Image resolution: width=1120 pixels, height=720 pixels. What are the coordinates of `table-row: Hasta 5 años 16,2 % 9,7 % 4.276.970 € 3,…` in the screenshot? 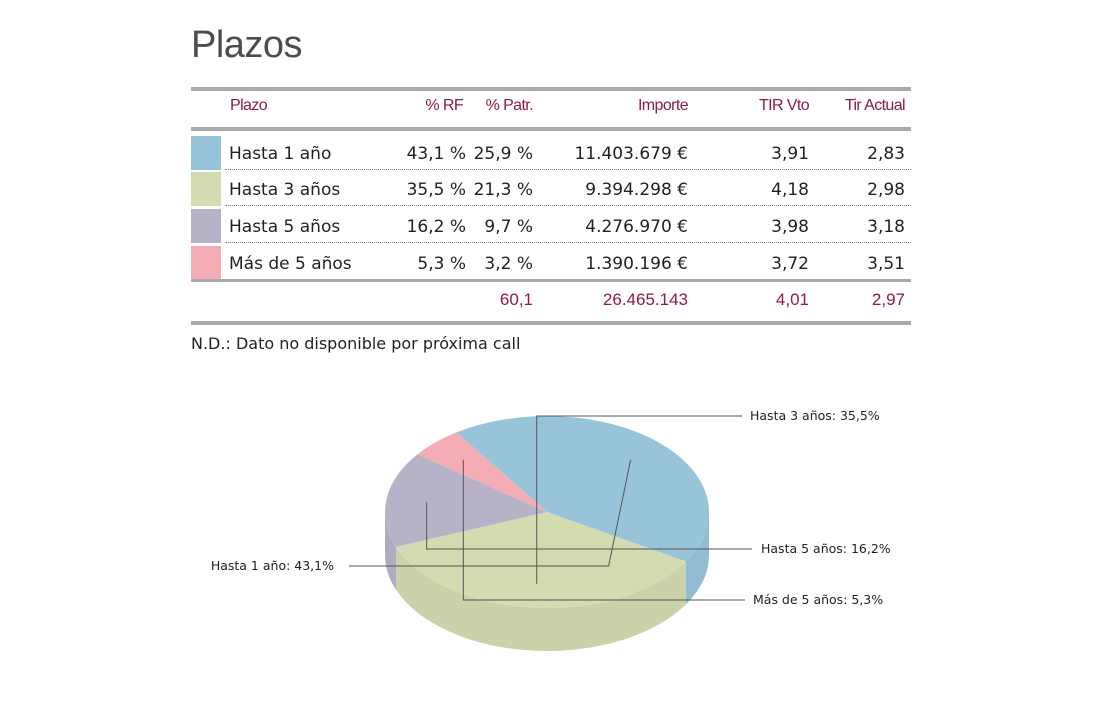 It's located at (551, 225).